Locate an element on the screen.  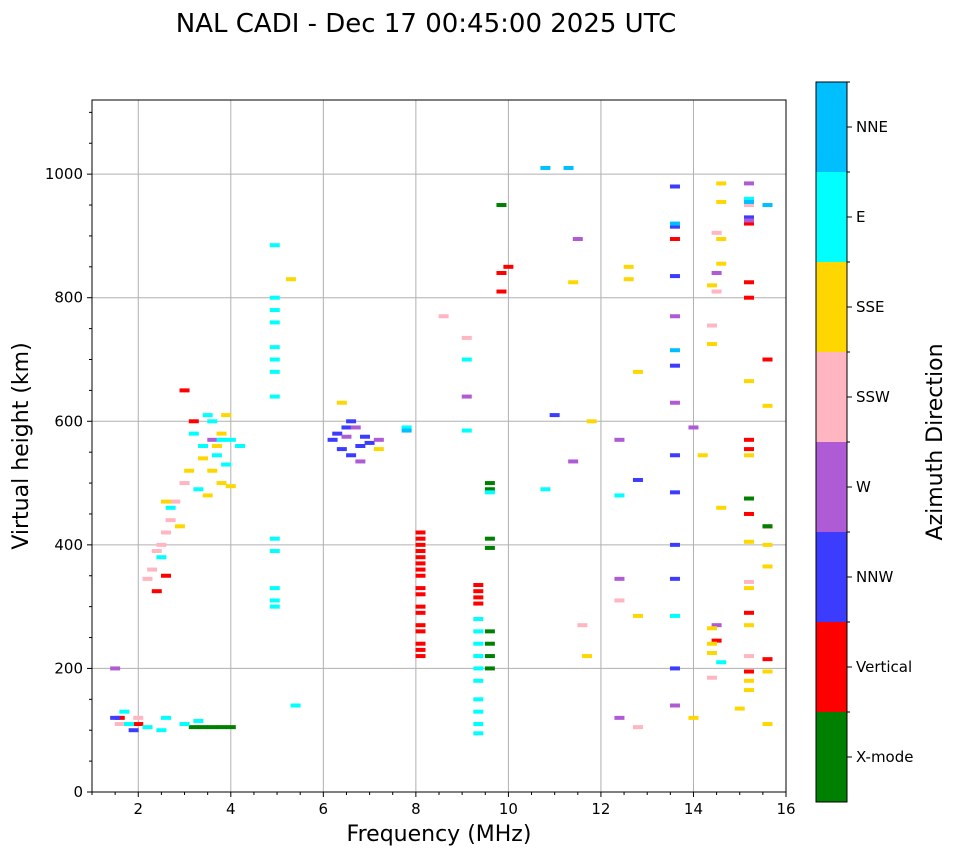
colorbar-tick-label: E is located at coordinates (860, 217).